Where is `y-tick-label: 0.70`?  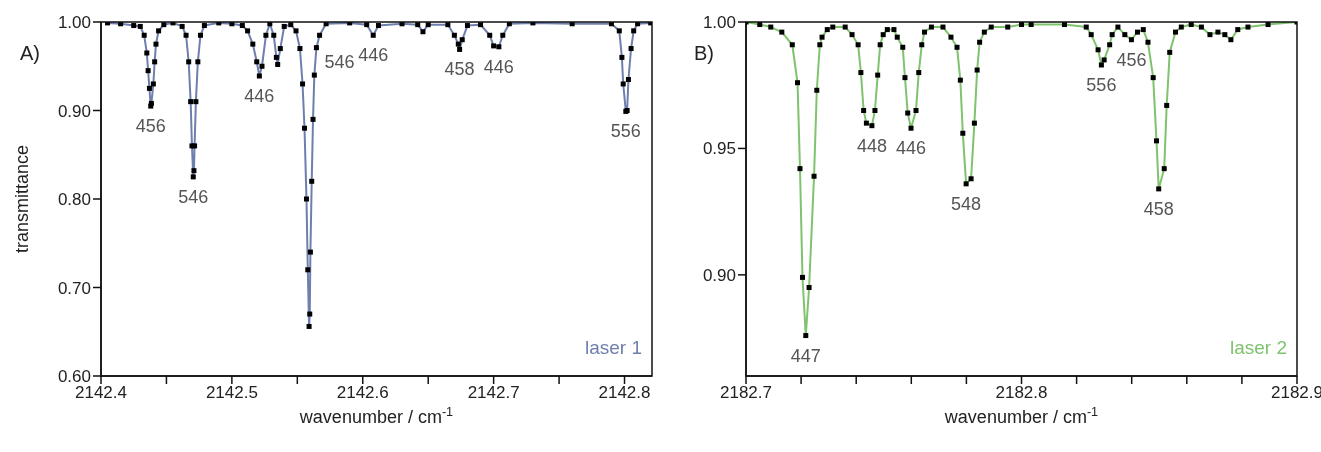 y-tick-label: 0.70 is located at coordinates (74, 288).